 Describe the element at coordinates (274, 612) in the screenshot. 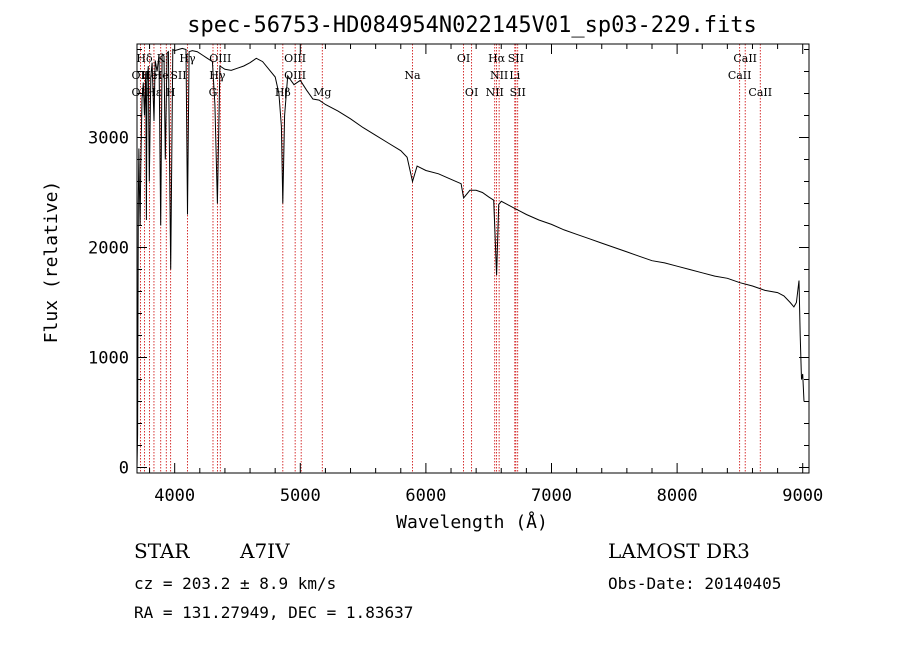

I see `coordinates-info: RA = 131.27949, DEC = 1.83637` at that location.